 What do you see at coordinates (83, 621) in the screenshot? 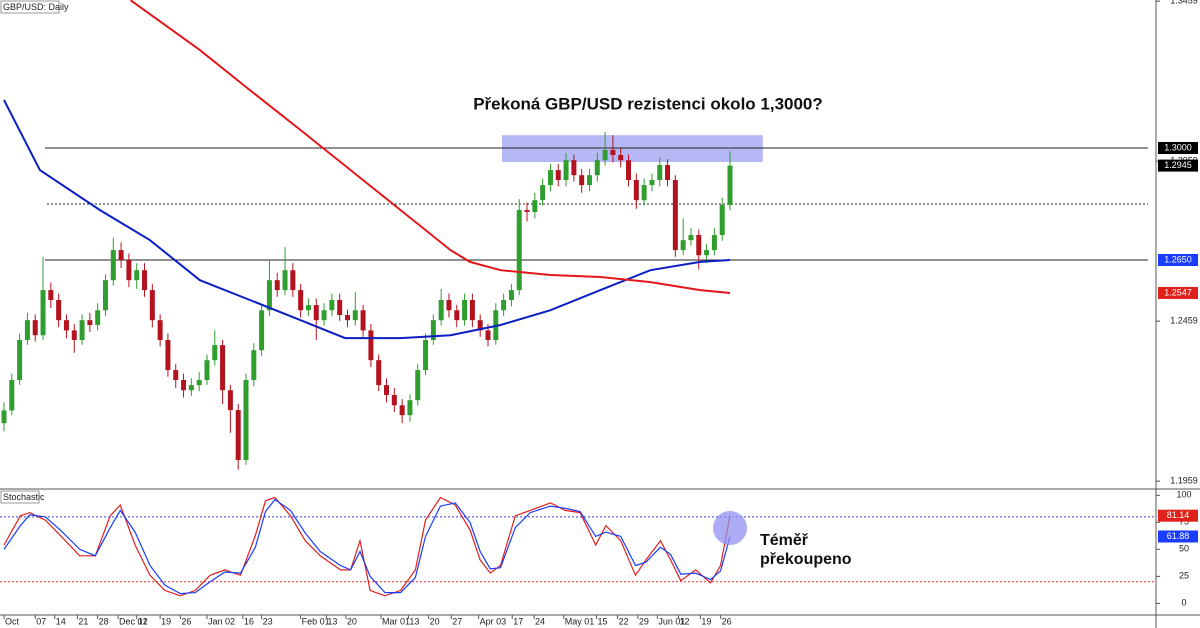
I see `x-tick-label: 21` at bounding box center [83, 621].